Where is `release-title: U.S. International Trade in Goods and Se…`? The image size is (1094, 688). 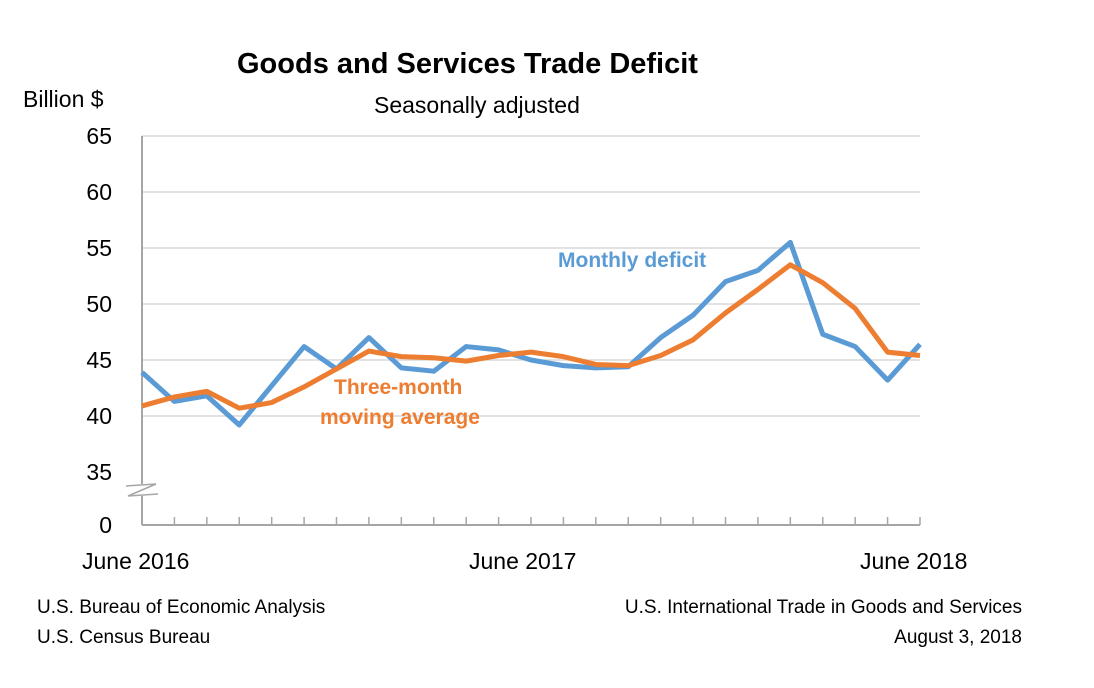 release-title: U.S. International Trade in Goods and Se… is located at coordinates (823, 607).